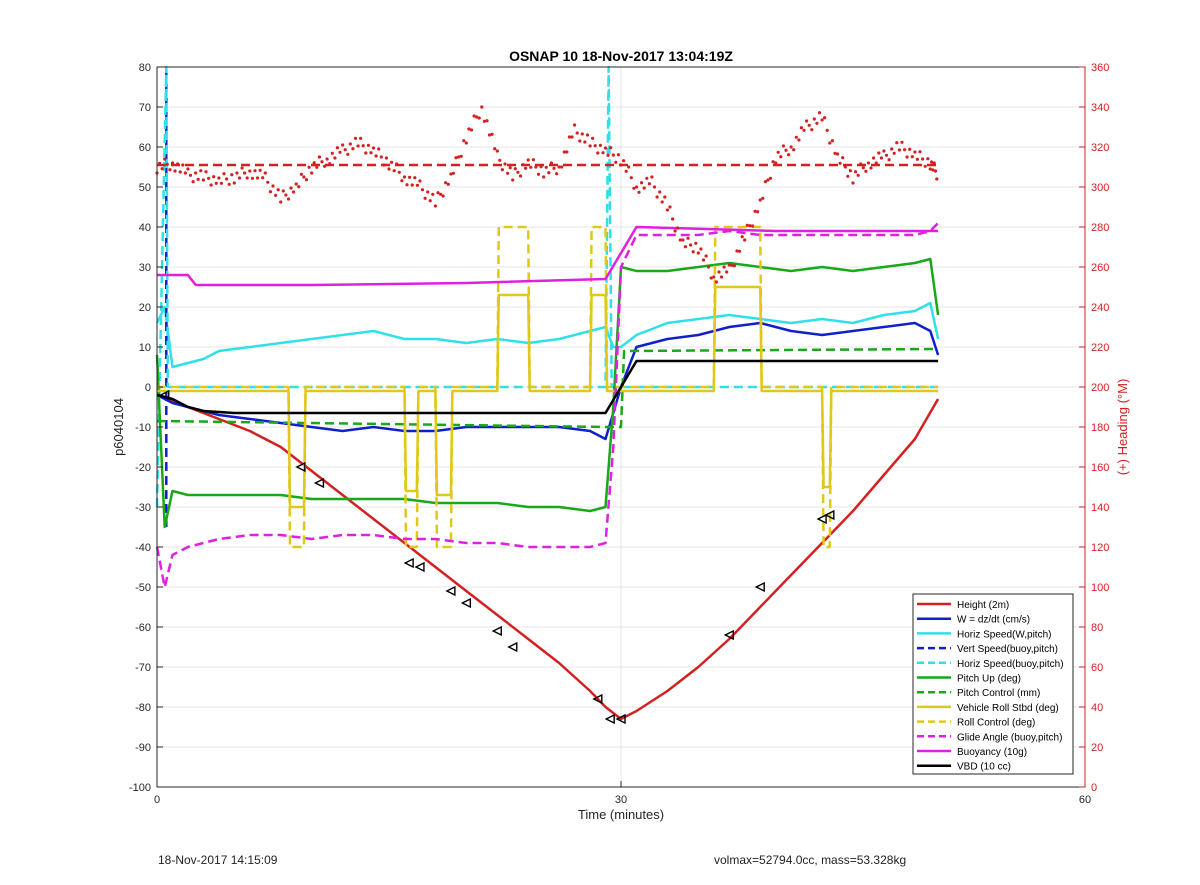 The width and height of the screenshot is (1200, 885). I want to click on y2-tick-label: 240, so click(1100, 308).